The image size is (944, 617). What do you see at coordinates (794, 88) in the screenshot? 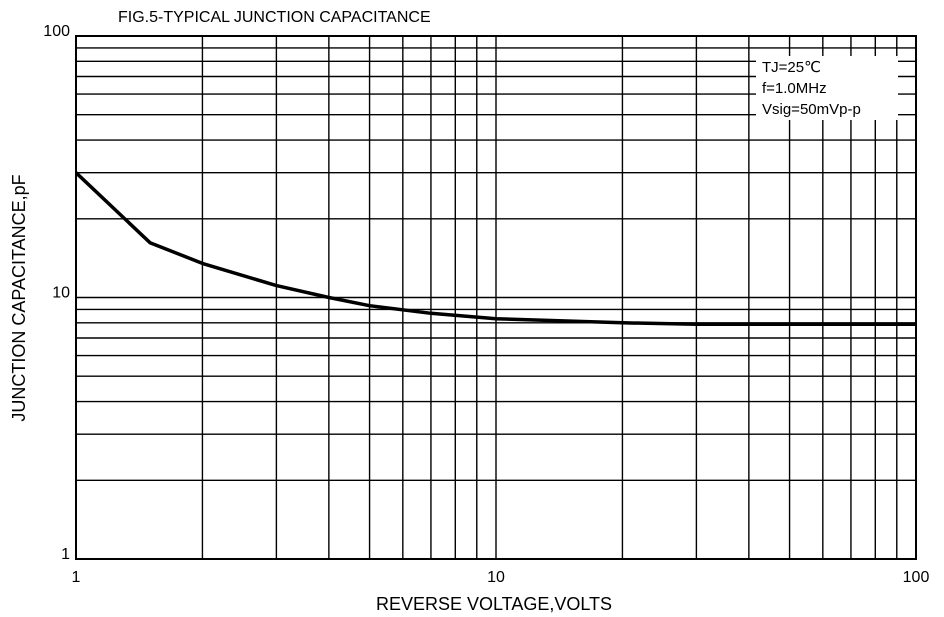
I see `annotation: f=1.0MHz` at bounding box center [794, 88].